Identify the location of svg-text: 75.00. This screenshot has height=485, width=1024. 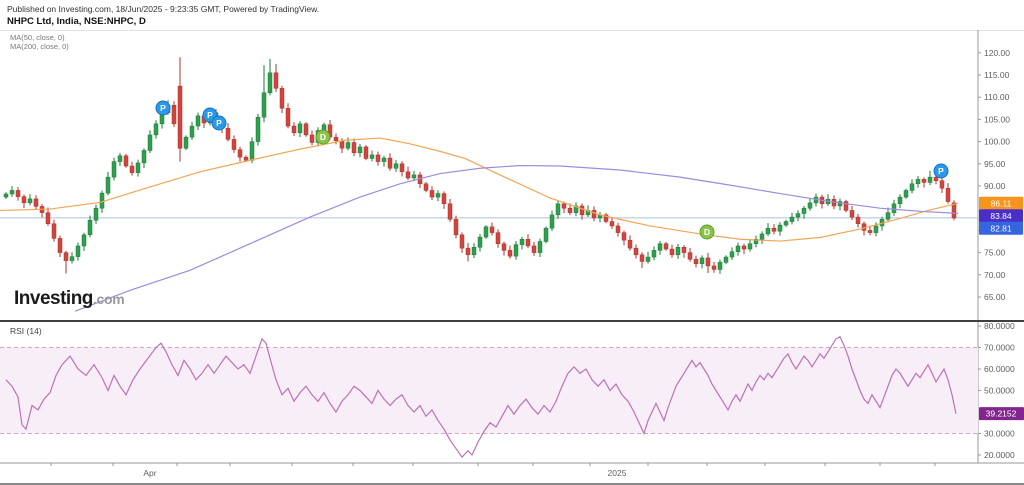
(995, 253).